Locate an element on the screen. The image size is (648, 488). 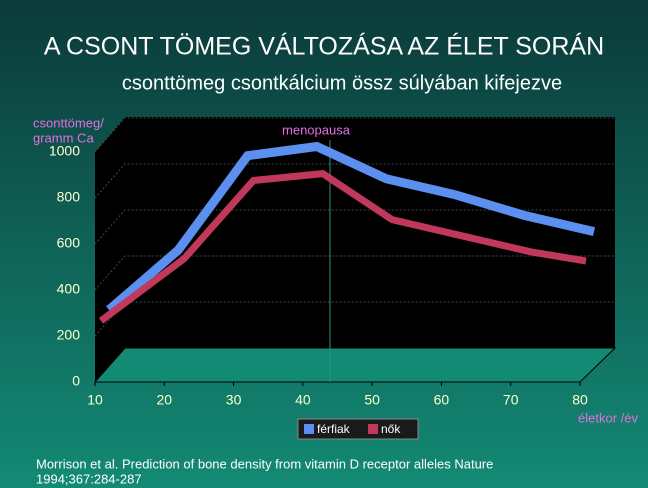
x-tick-label: 50 is located at coordinates (372, 400).